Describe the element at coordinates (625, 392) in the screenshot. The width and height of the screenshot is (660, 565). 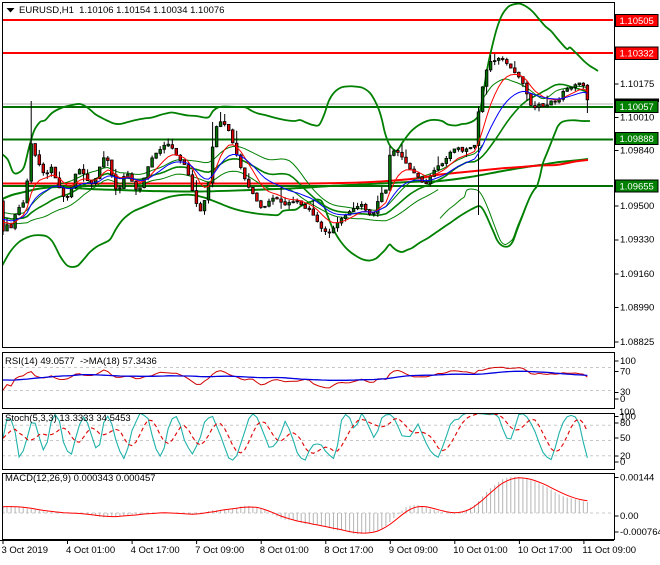
I see `svg-text: 30` at that location.